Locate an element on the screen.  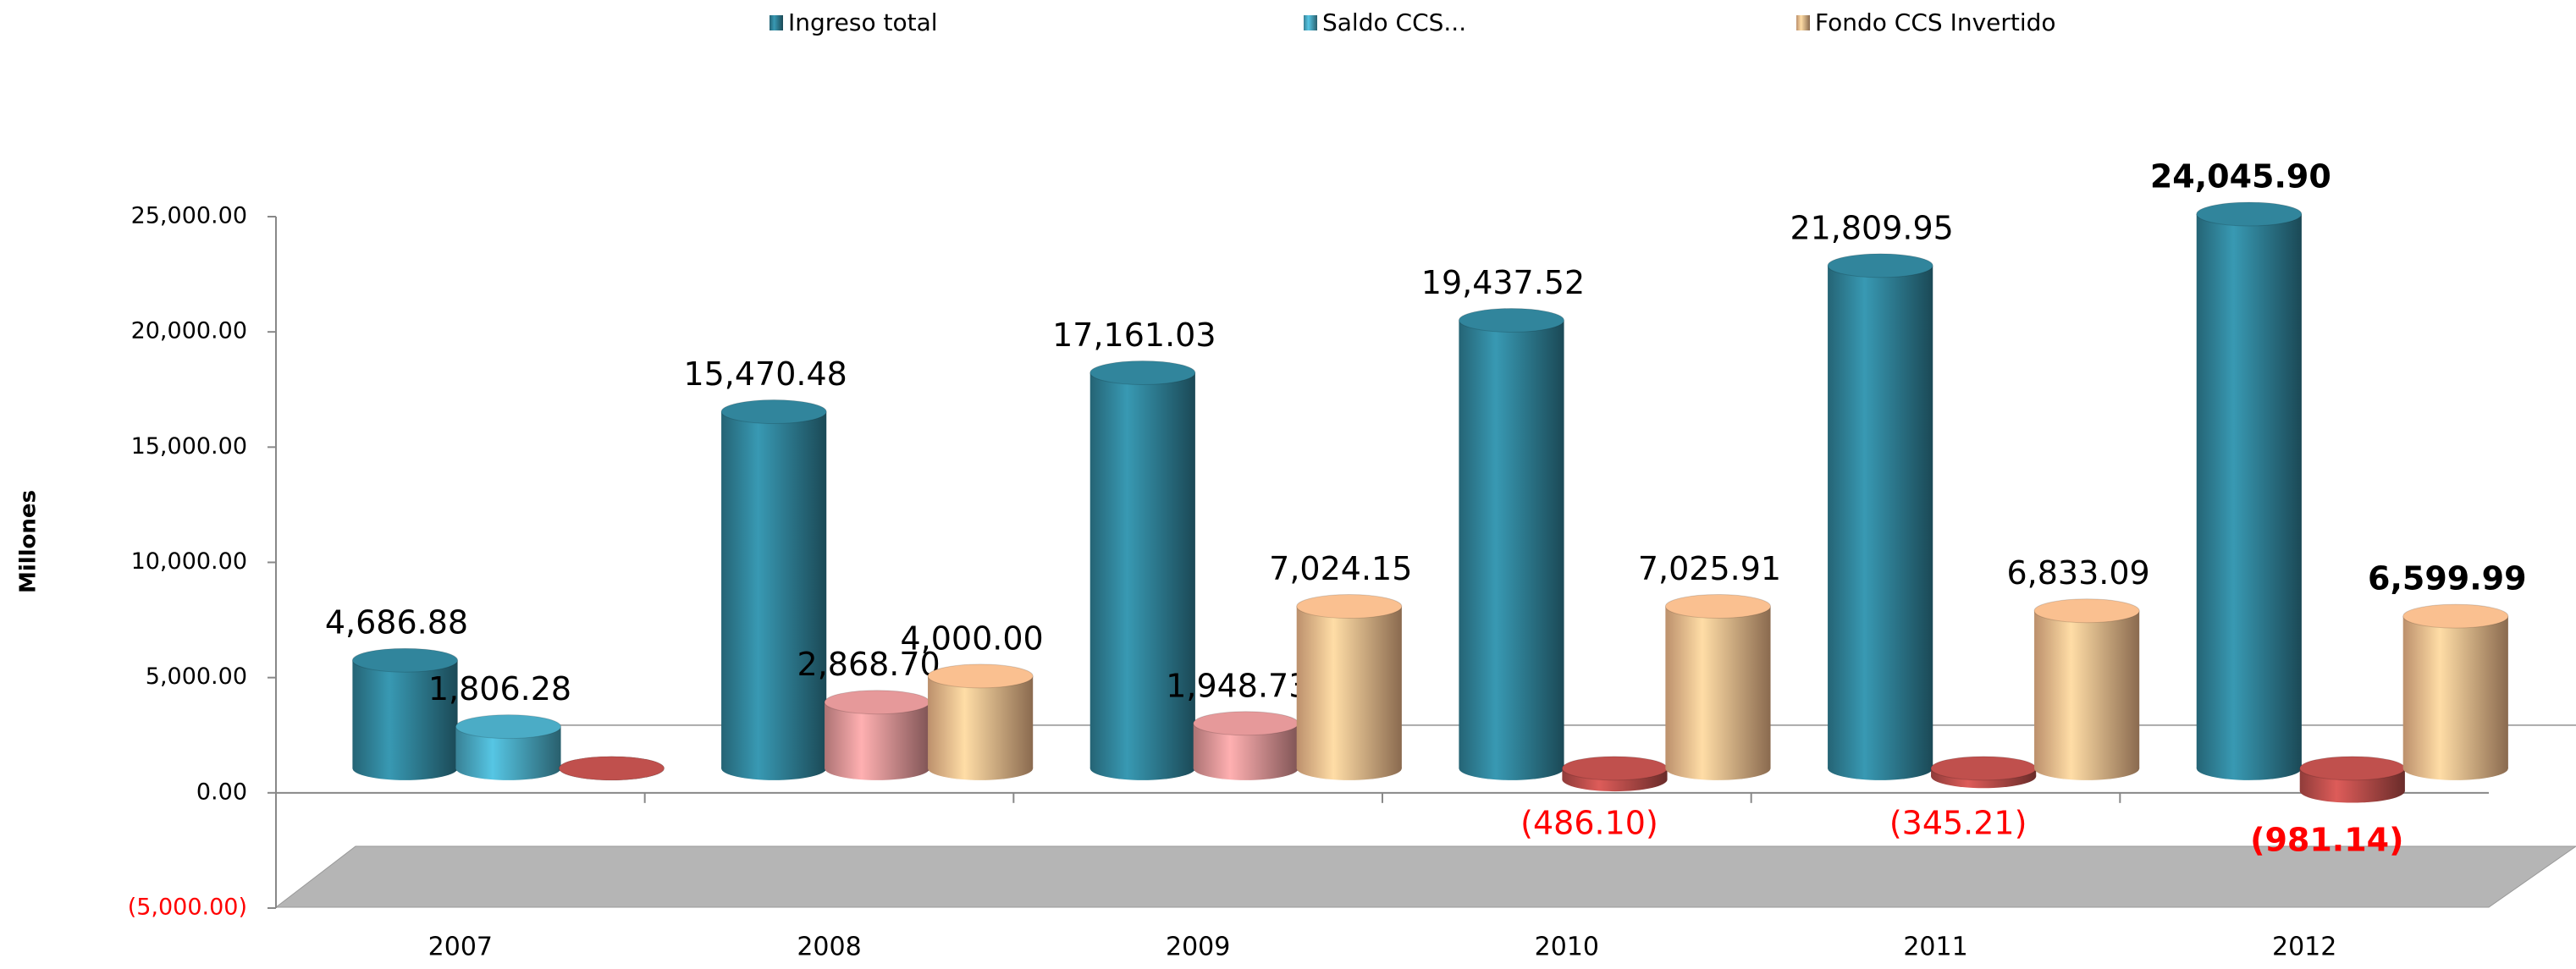
x-tick-label: 2008 is located at coordinates (829, 947).